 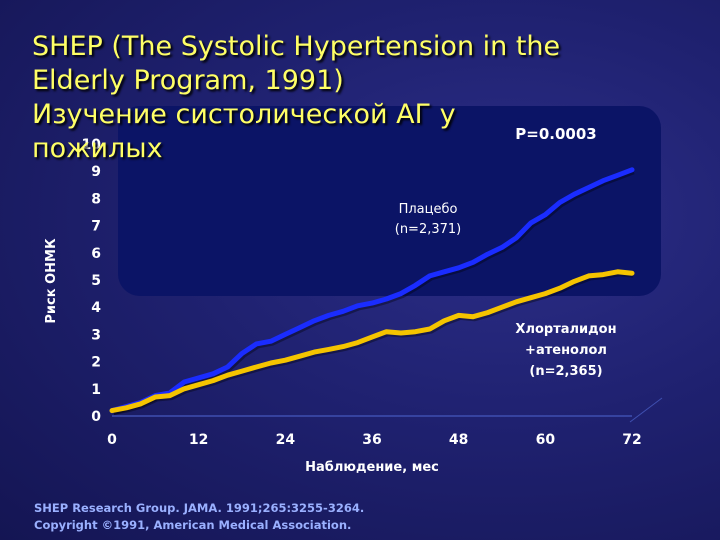 I want to click on y-tick-label: 10, so click(x=92, y=145).